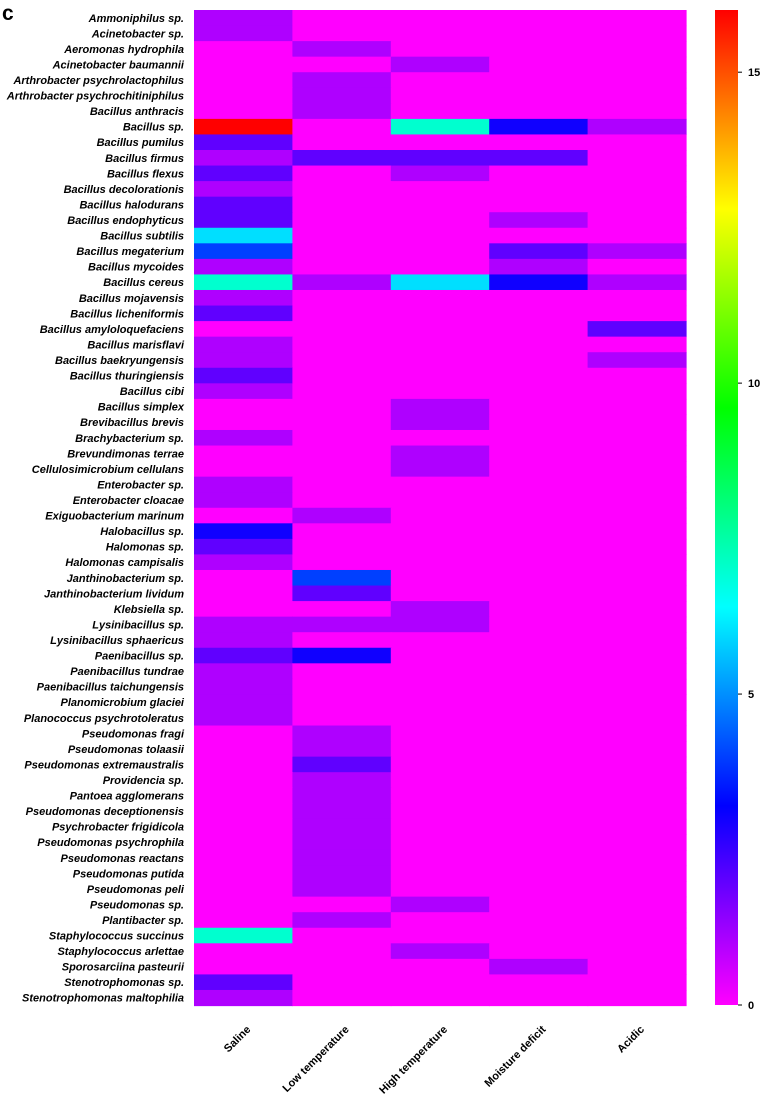  Describe the element at coordinates (637, 438) in the screenshot. I see `heatmap-cell-brachybacterium-sp-acidic` at that location.